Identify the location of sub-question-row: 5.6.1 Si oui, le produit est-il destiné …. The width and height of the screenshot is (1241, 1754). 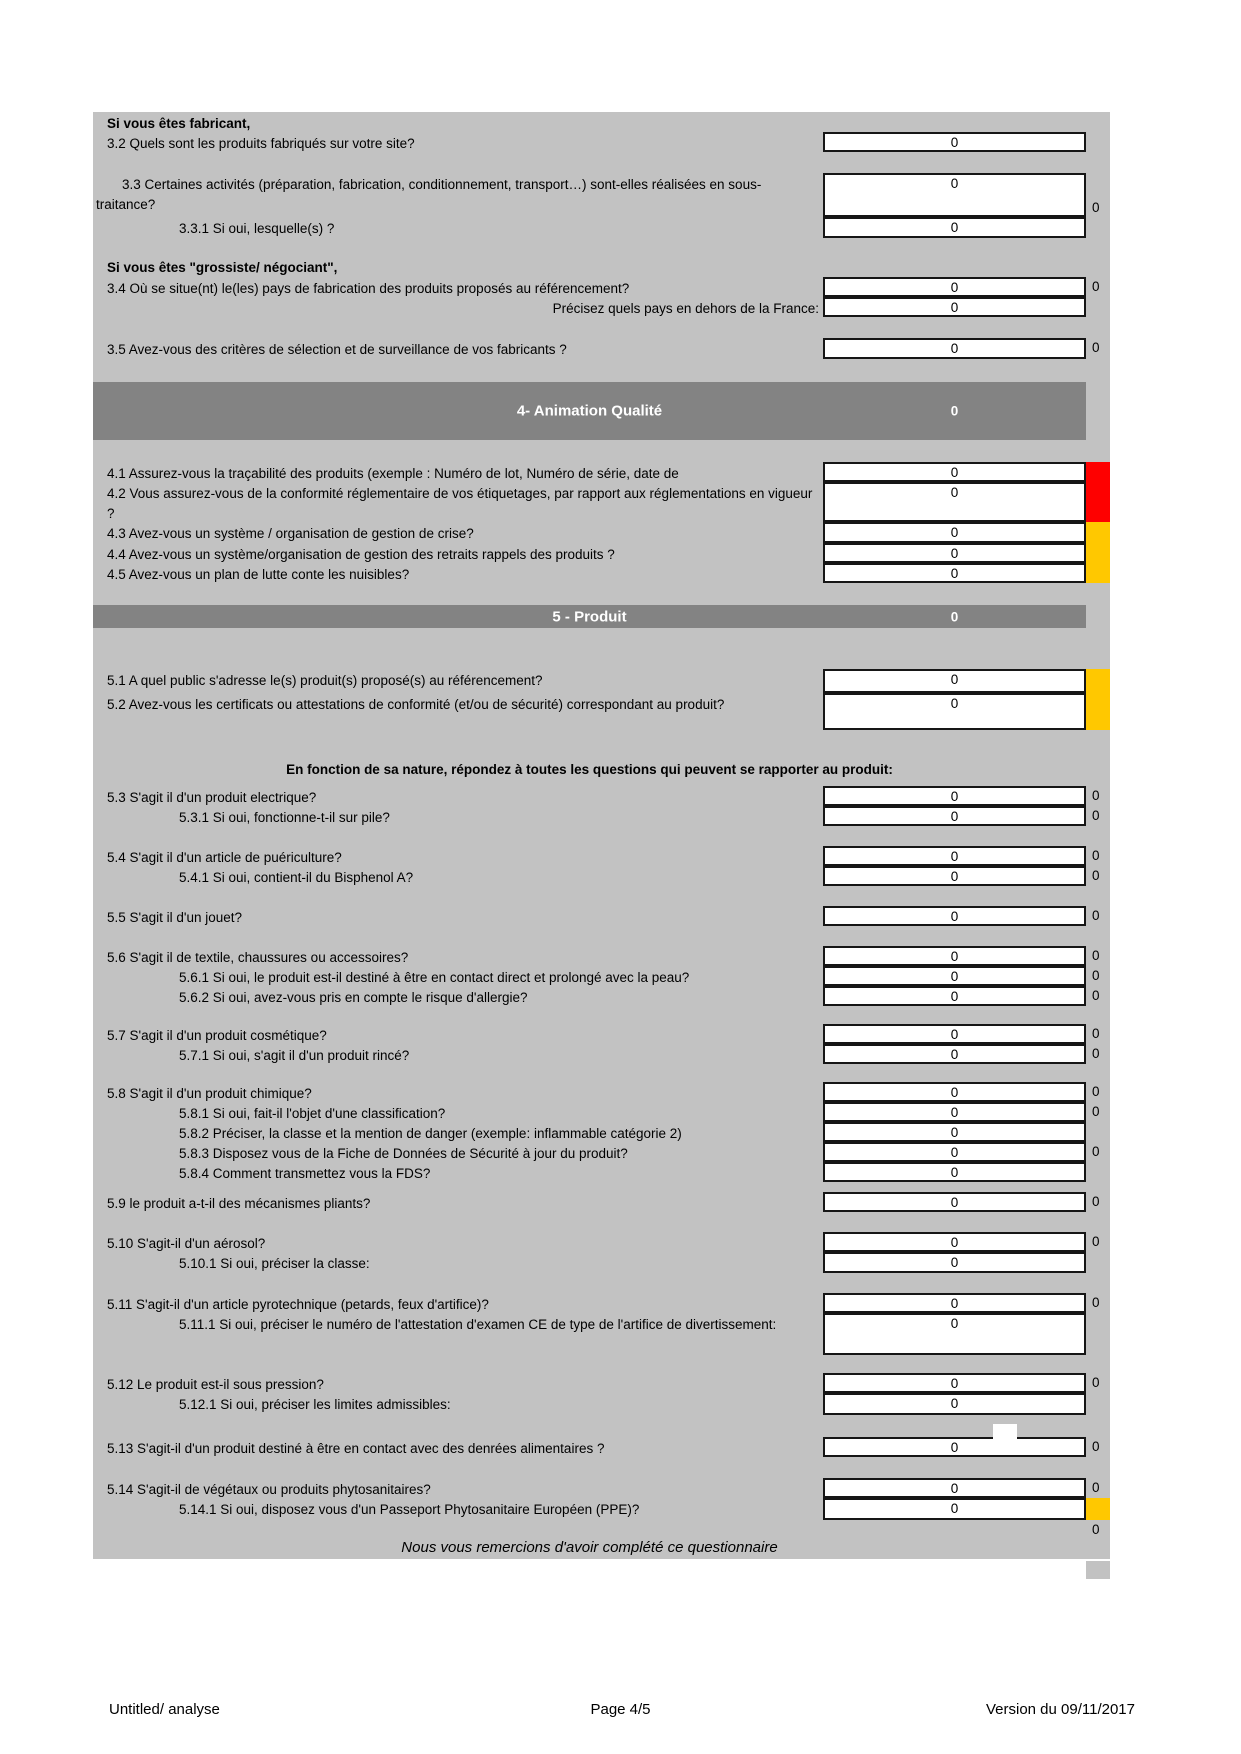
(601, 976).